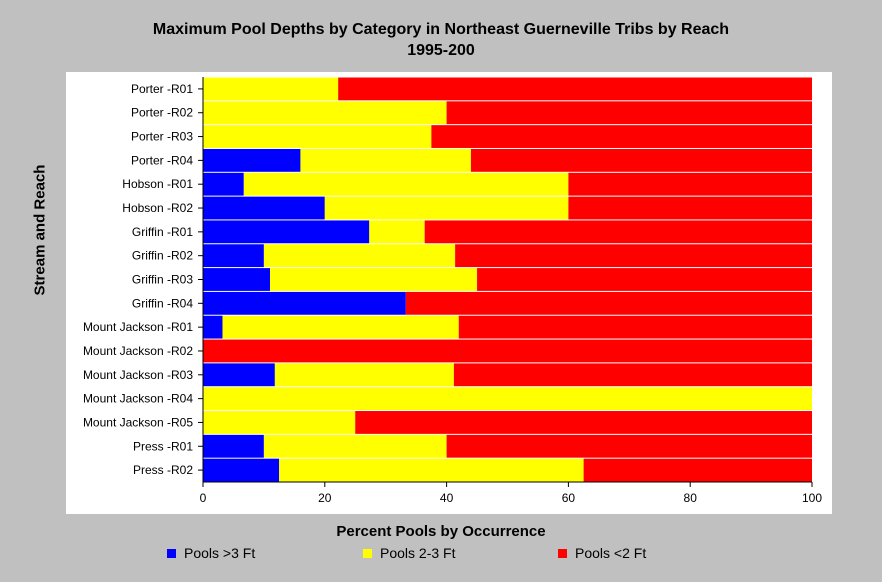  Describe the element at coordinates (418, 553) in the screenshot. I see `legend-label-medium: Pools 2-3 Ft` at that location.